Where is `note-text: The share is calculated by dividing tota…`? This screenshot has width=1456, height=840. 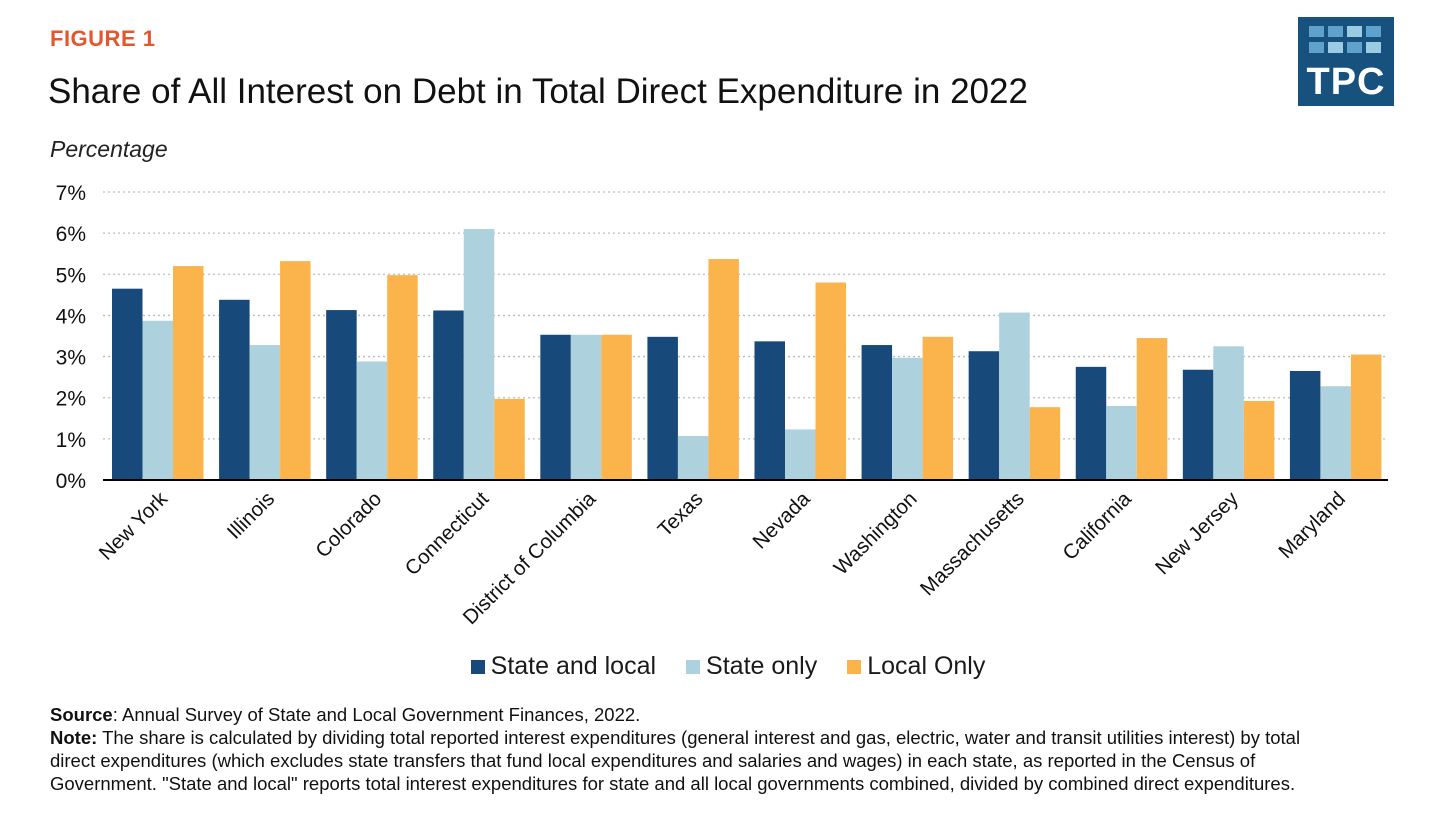 note-text: The share is calculated by dividing tota… is located at coordinates (675, 760).